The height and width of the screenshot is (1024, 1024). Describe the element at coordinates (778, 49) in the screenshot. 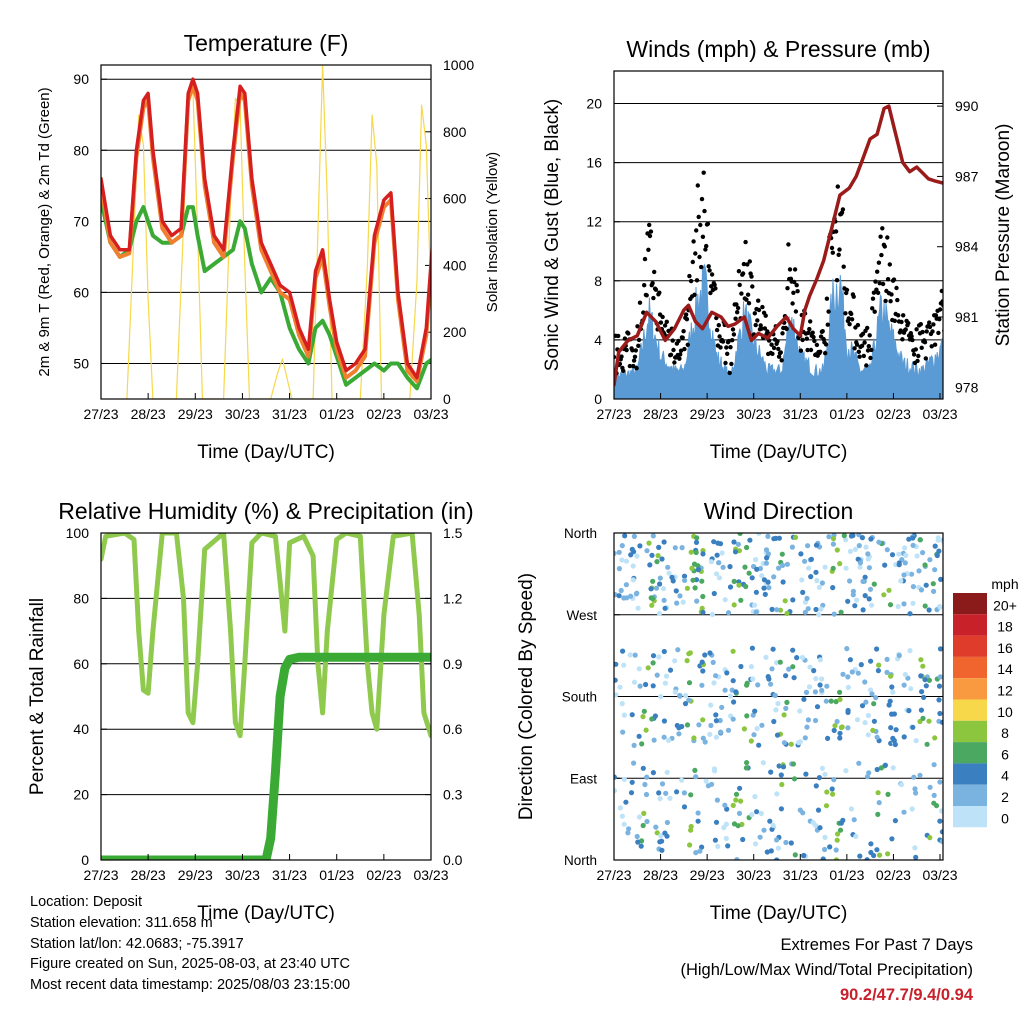

I see `chart-title: Winds (mph) & Pressure (mb)` at that location.